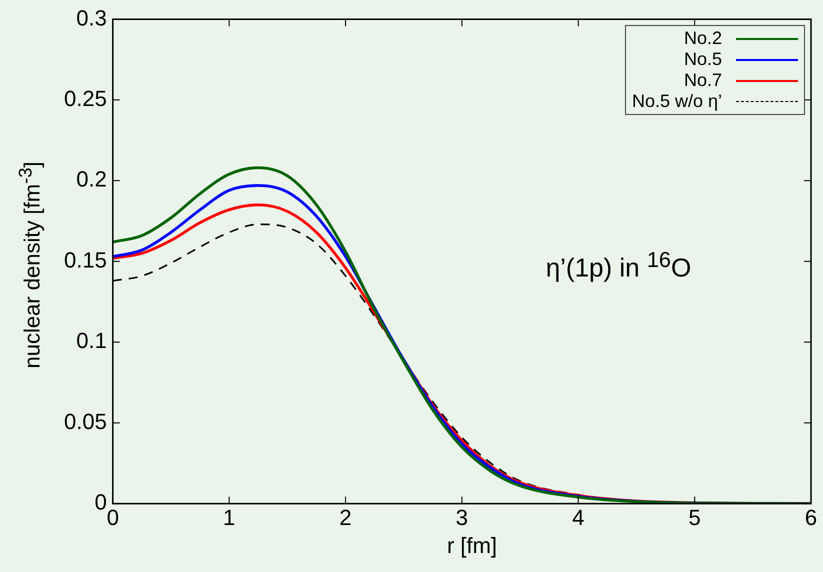  I want to click on y-tick-label: 0.15, so click(85, 259).